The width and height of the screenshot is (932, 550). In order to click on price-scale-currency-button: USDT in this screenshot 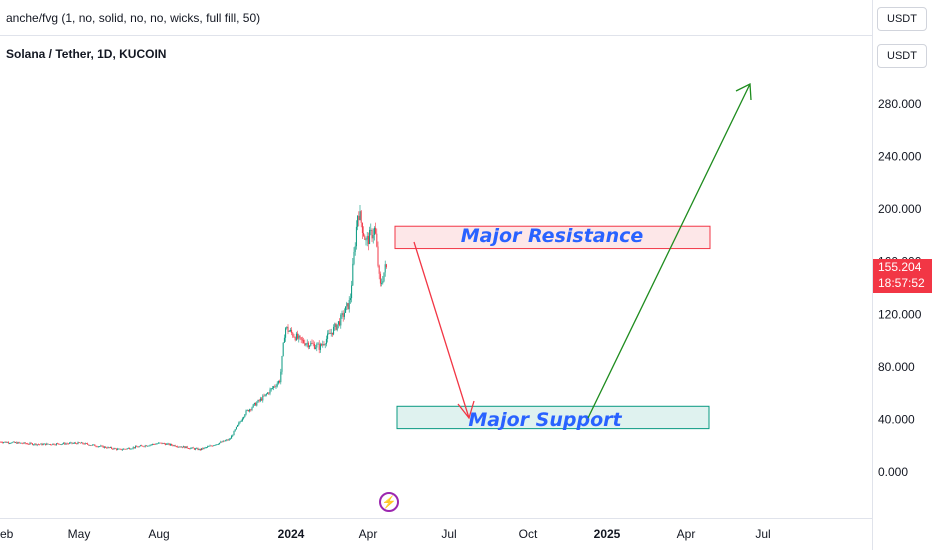, I will do `click(902, 56)`.